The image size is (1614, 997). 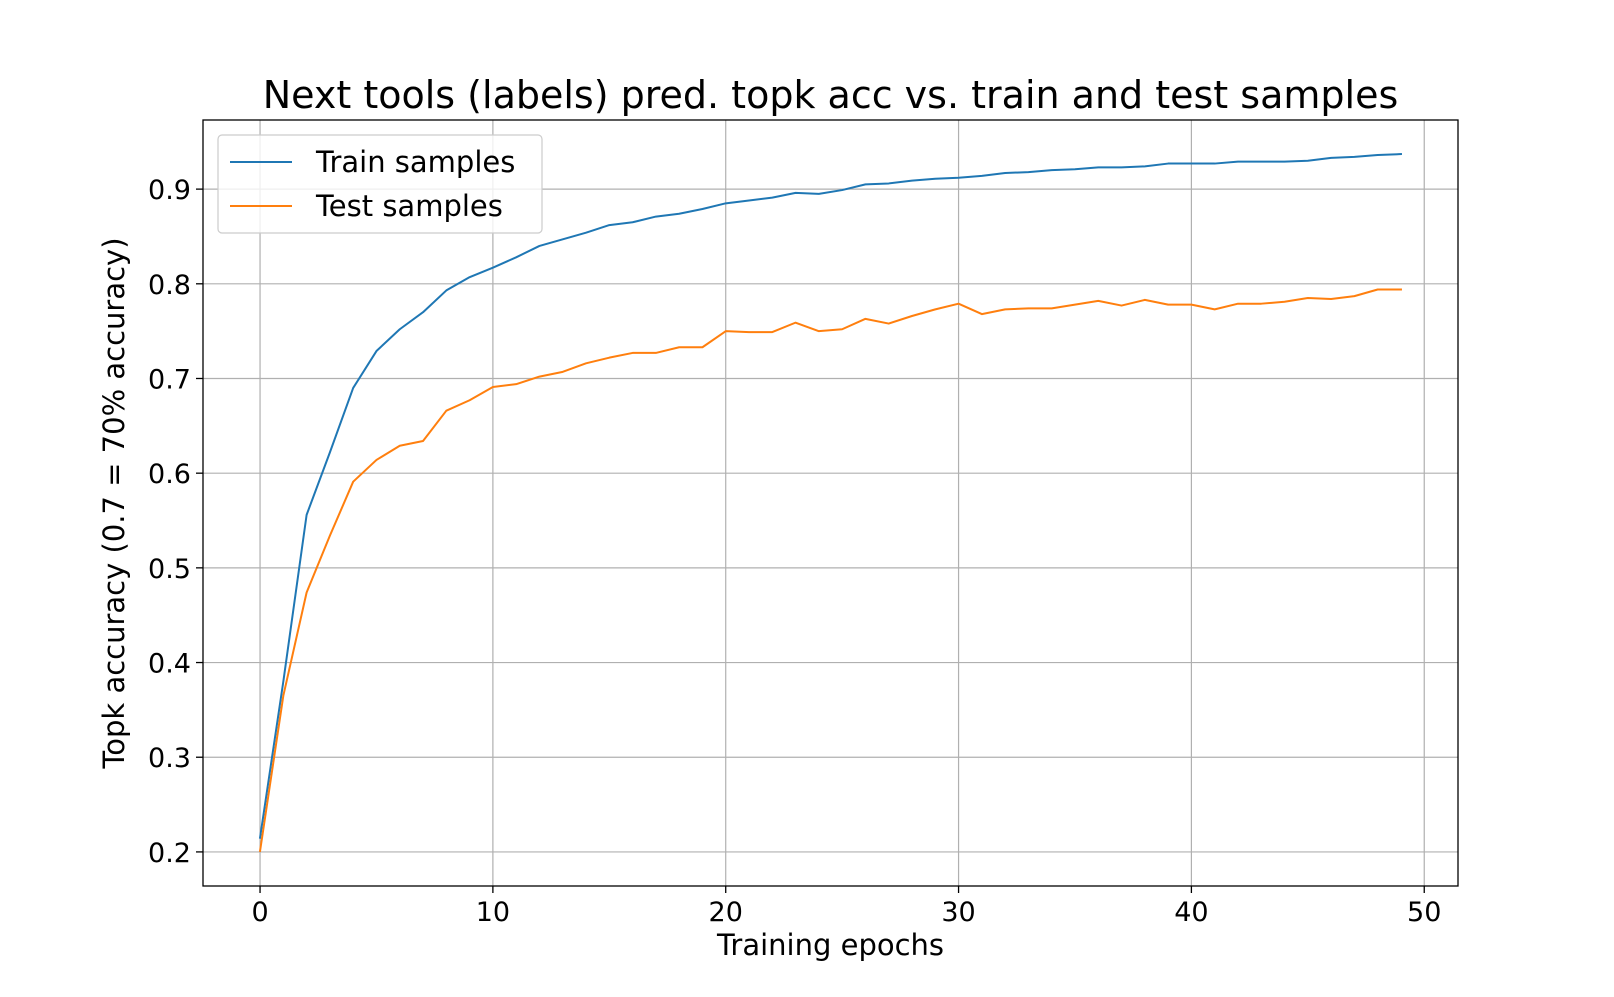 I want to click on x-tick-label: 50, so click(x=1424, y=912).